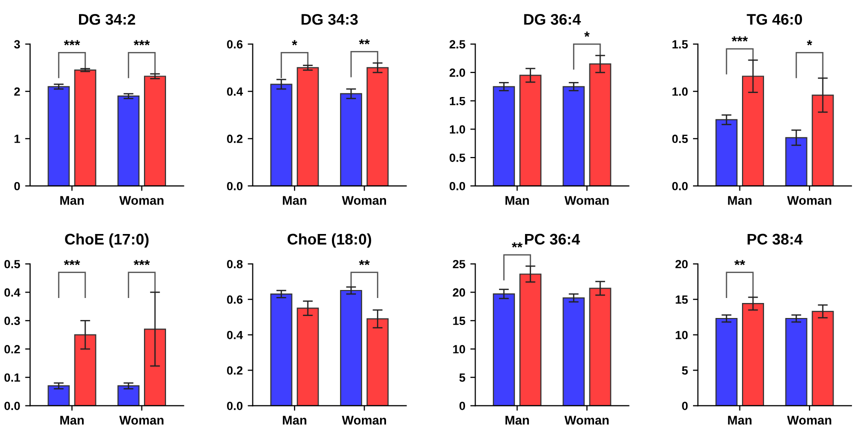 This screenshot has height=441, width=860. I want to click on y-tick-label: 2, so click(17, 91).